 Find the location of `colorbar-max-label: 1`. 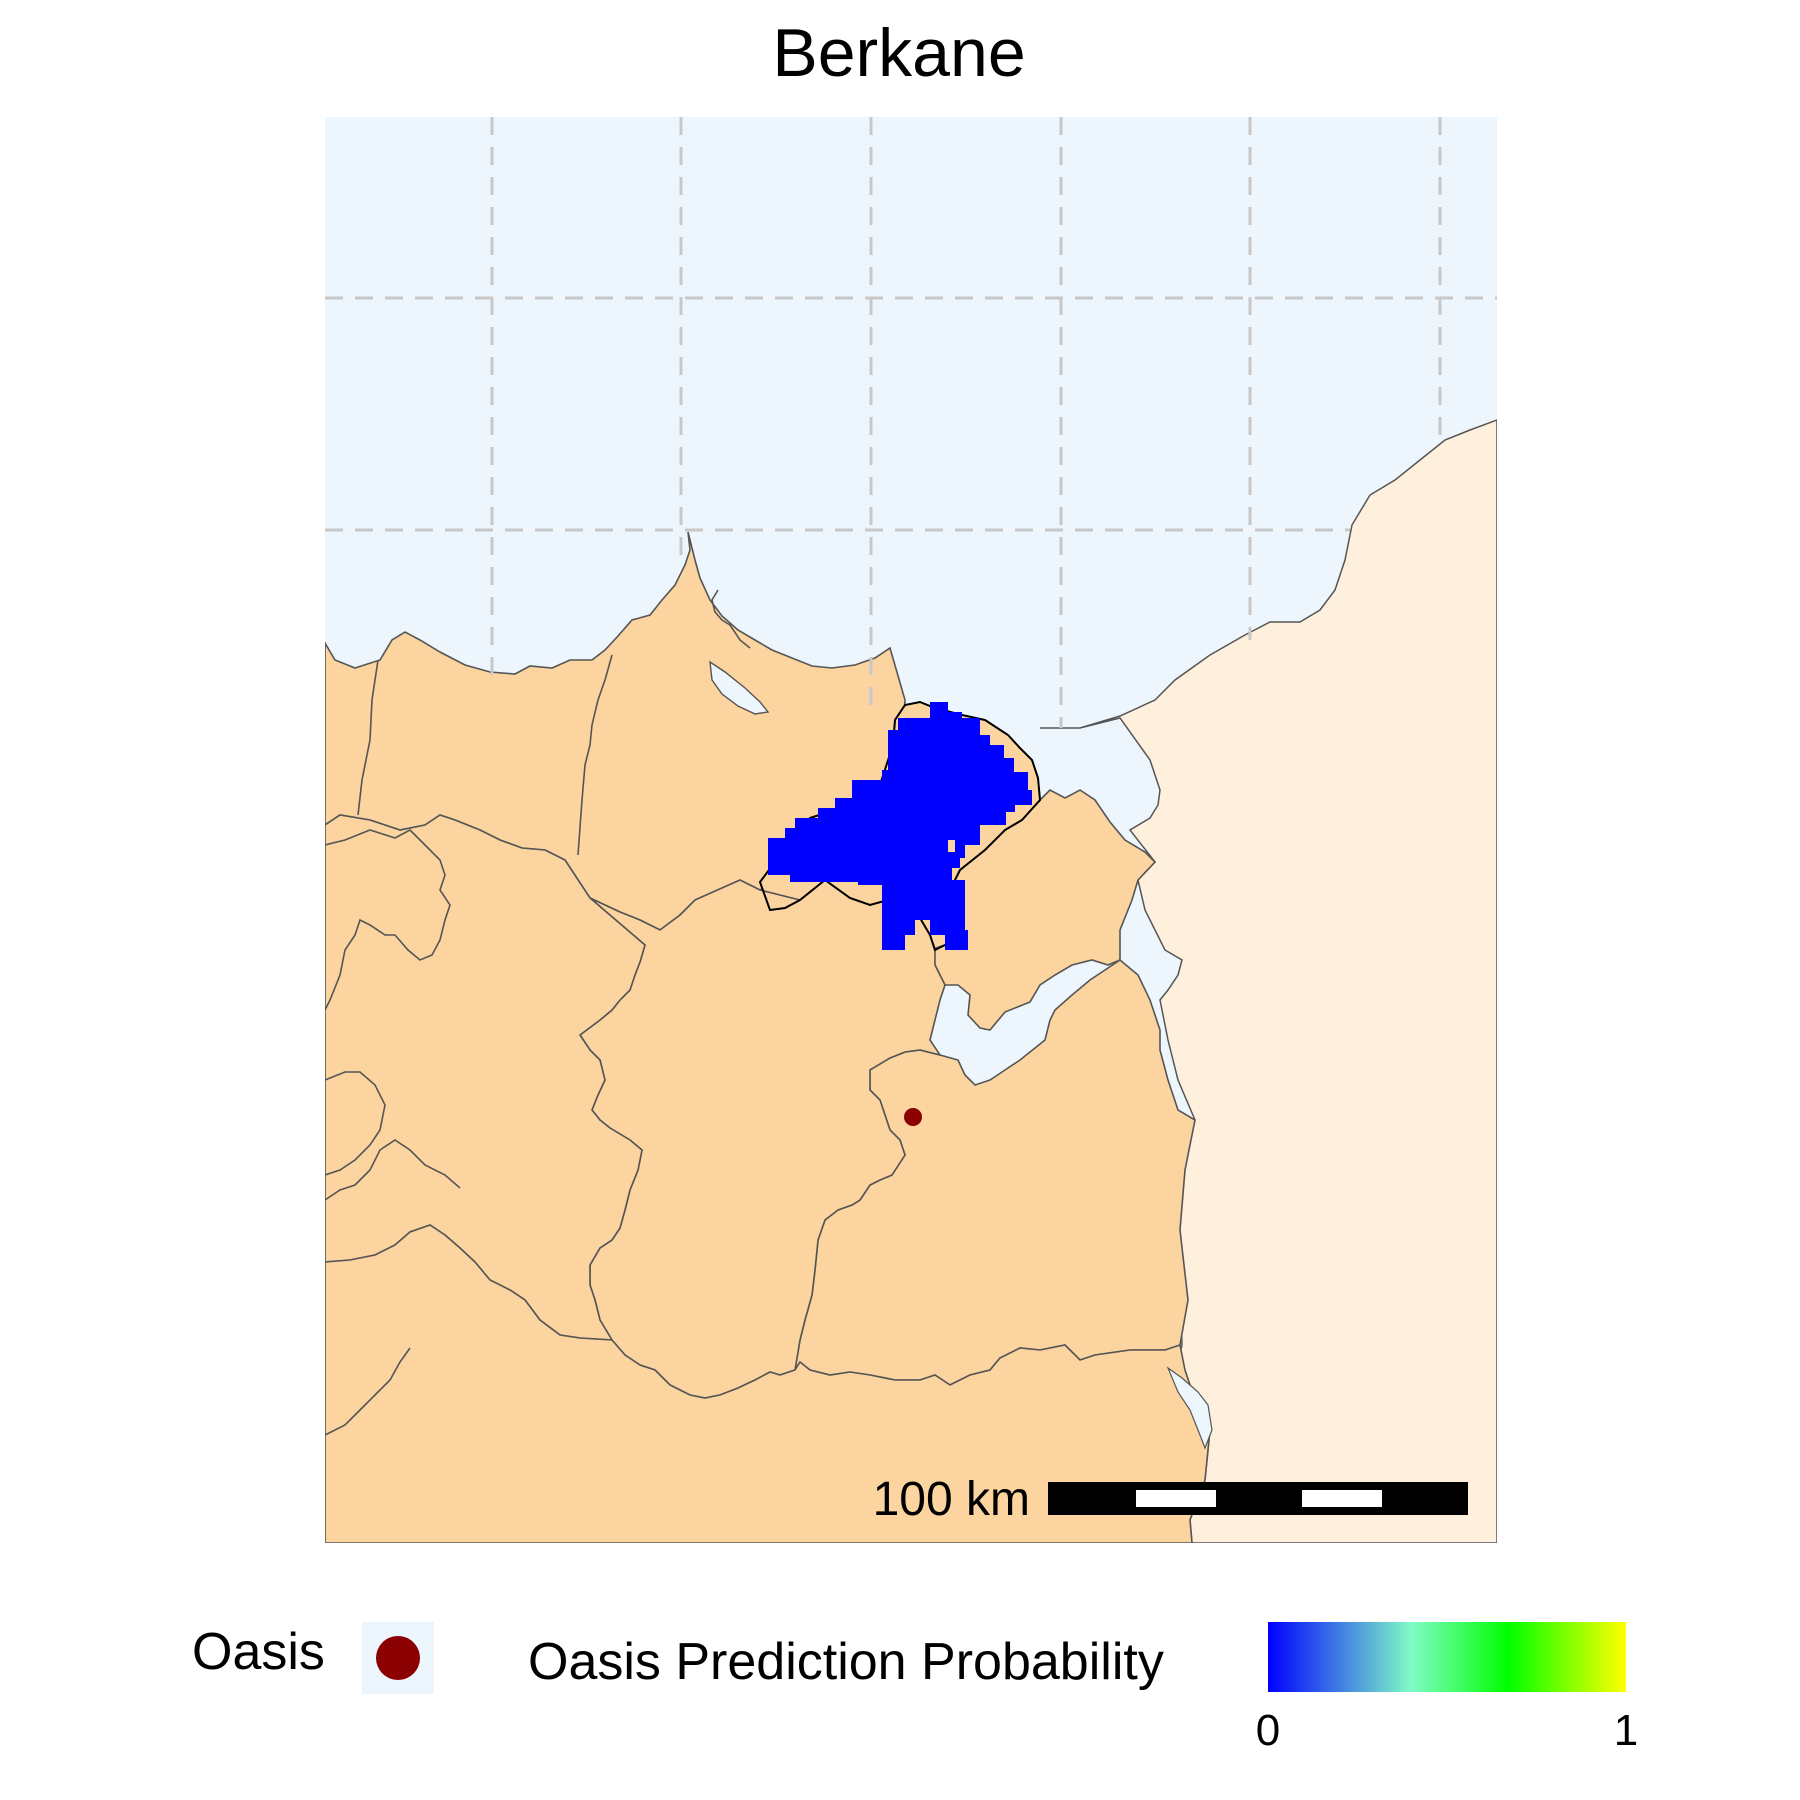

colorbar-max-label: 1 is located at coordinates (1626, 1730).